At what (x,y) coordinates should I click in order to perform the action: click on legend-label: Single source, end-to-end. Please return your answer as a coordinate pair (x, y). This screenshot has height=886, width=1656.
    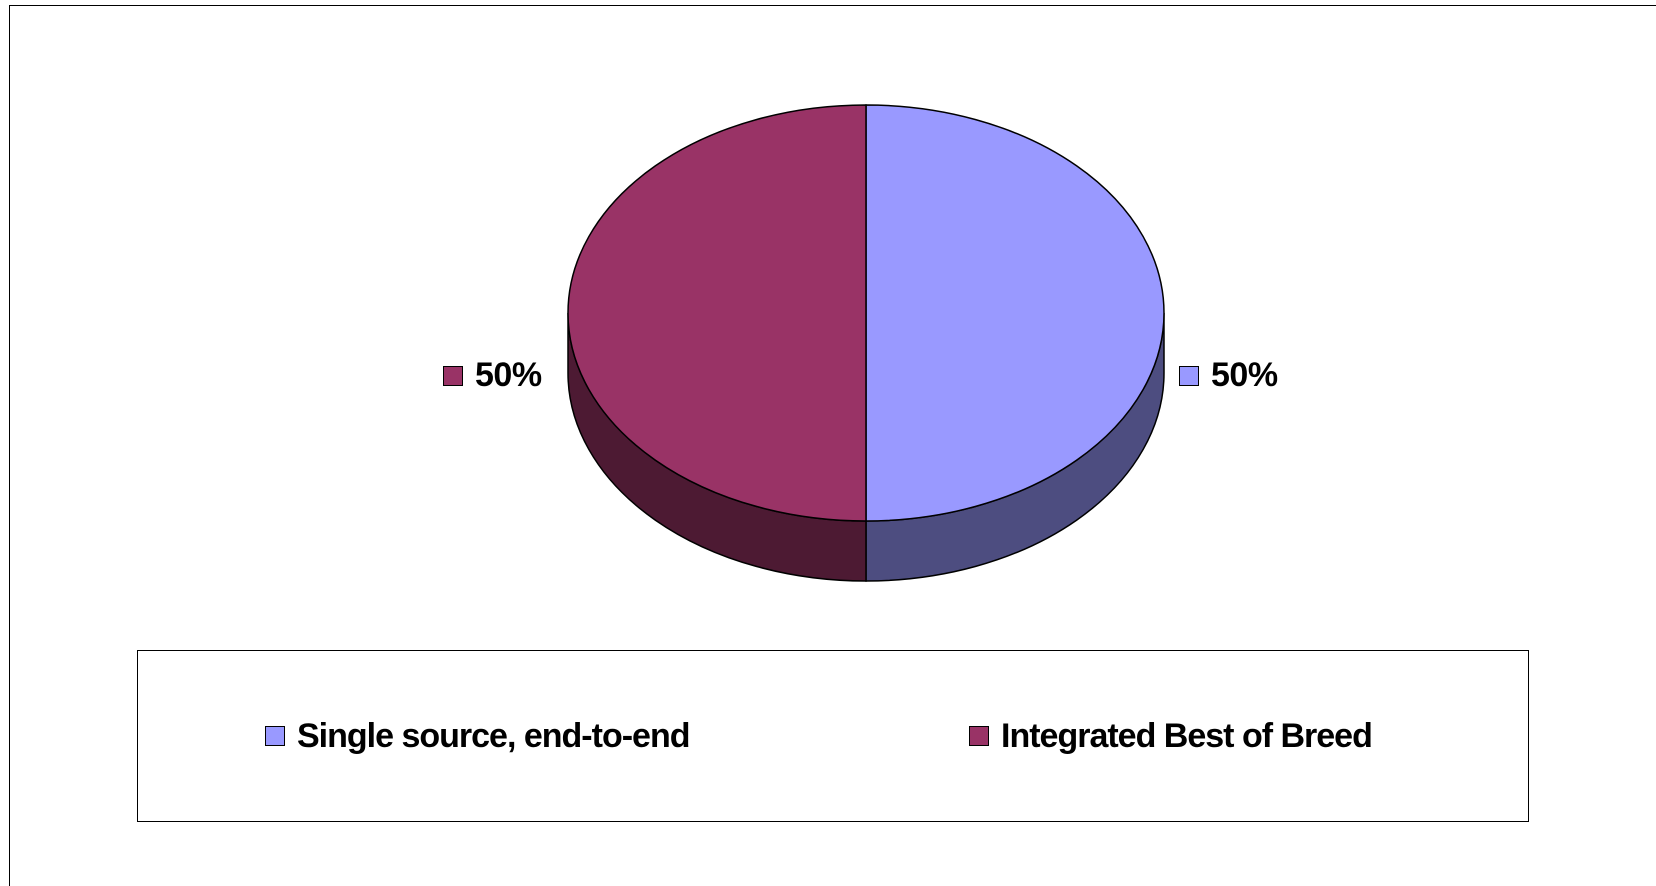
    Looking at the image, I should click on (493, 735).